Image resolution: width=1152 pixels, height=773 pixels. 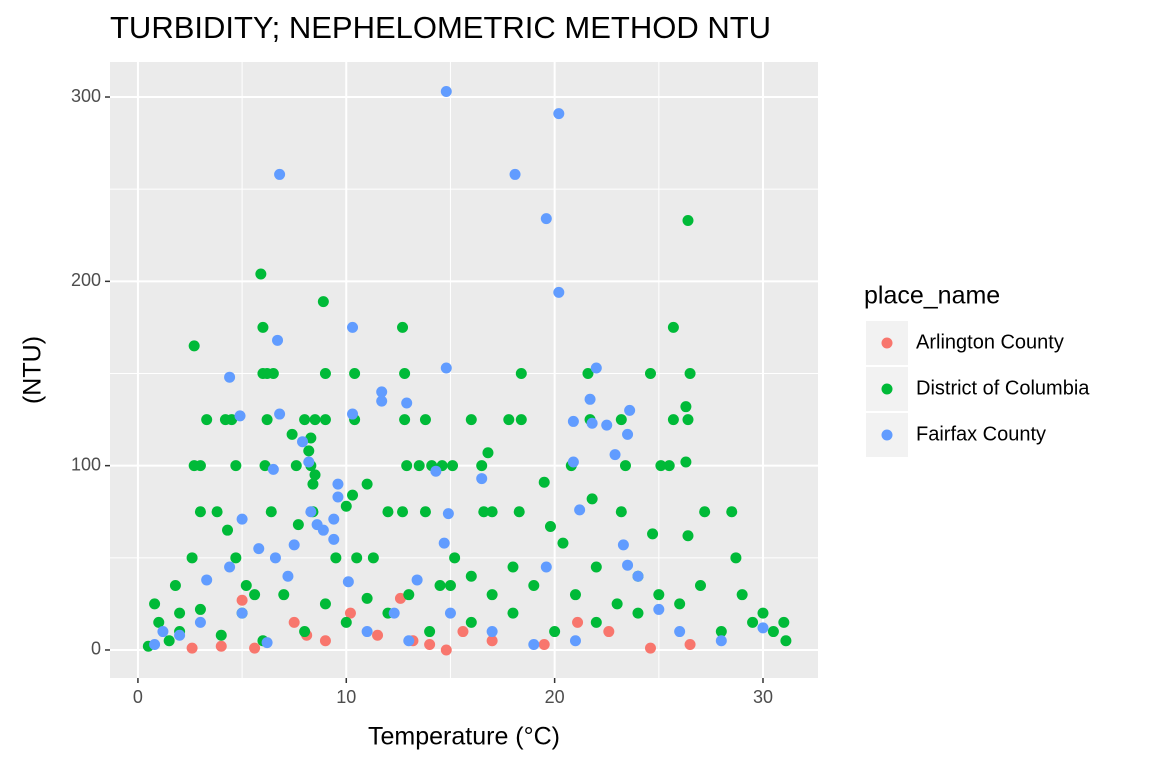 What do you see at coordinates (763, 697) in the screenshot?
I see `x-tick-label: 30` at bounding box center [763, 697].